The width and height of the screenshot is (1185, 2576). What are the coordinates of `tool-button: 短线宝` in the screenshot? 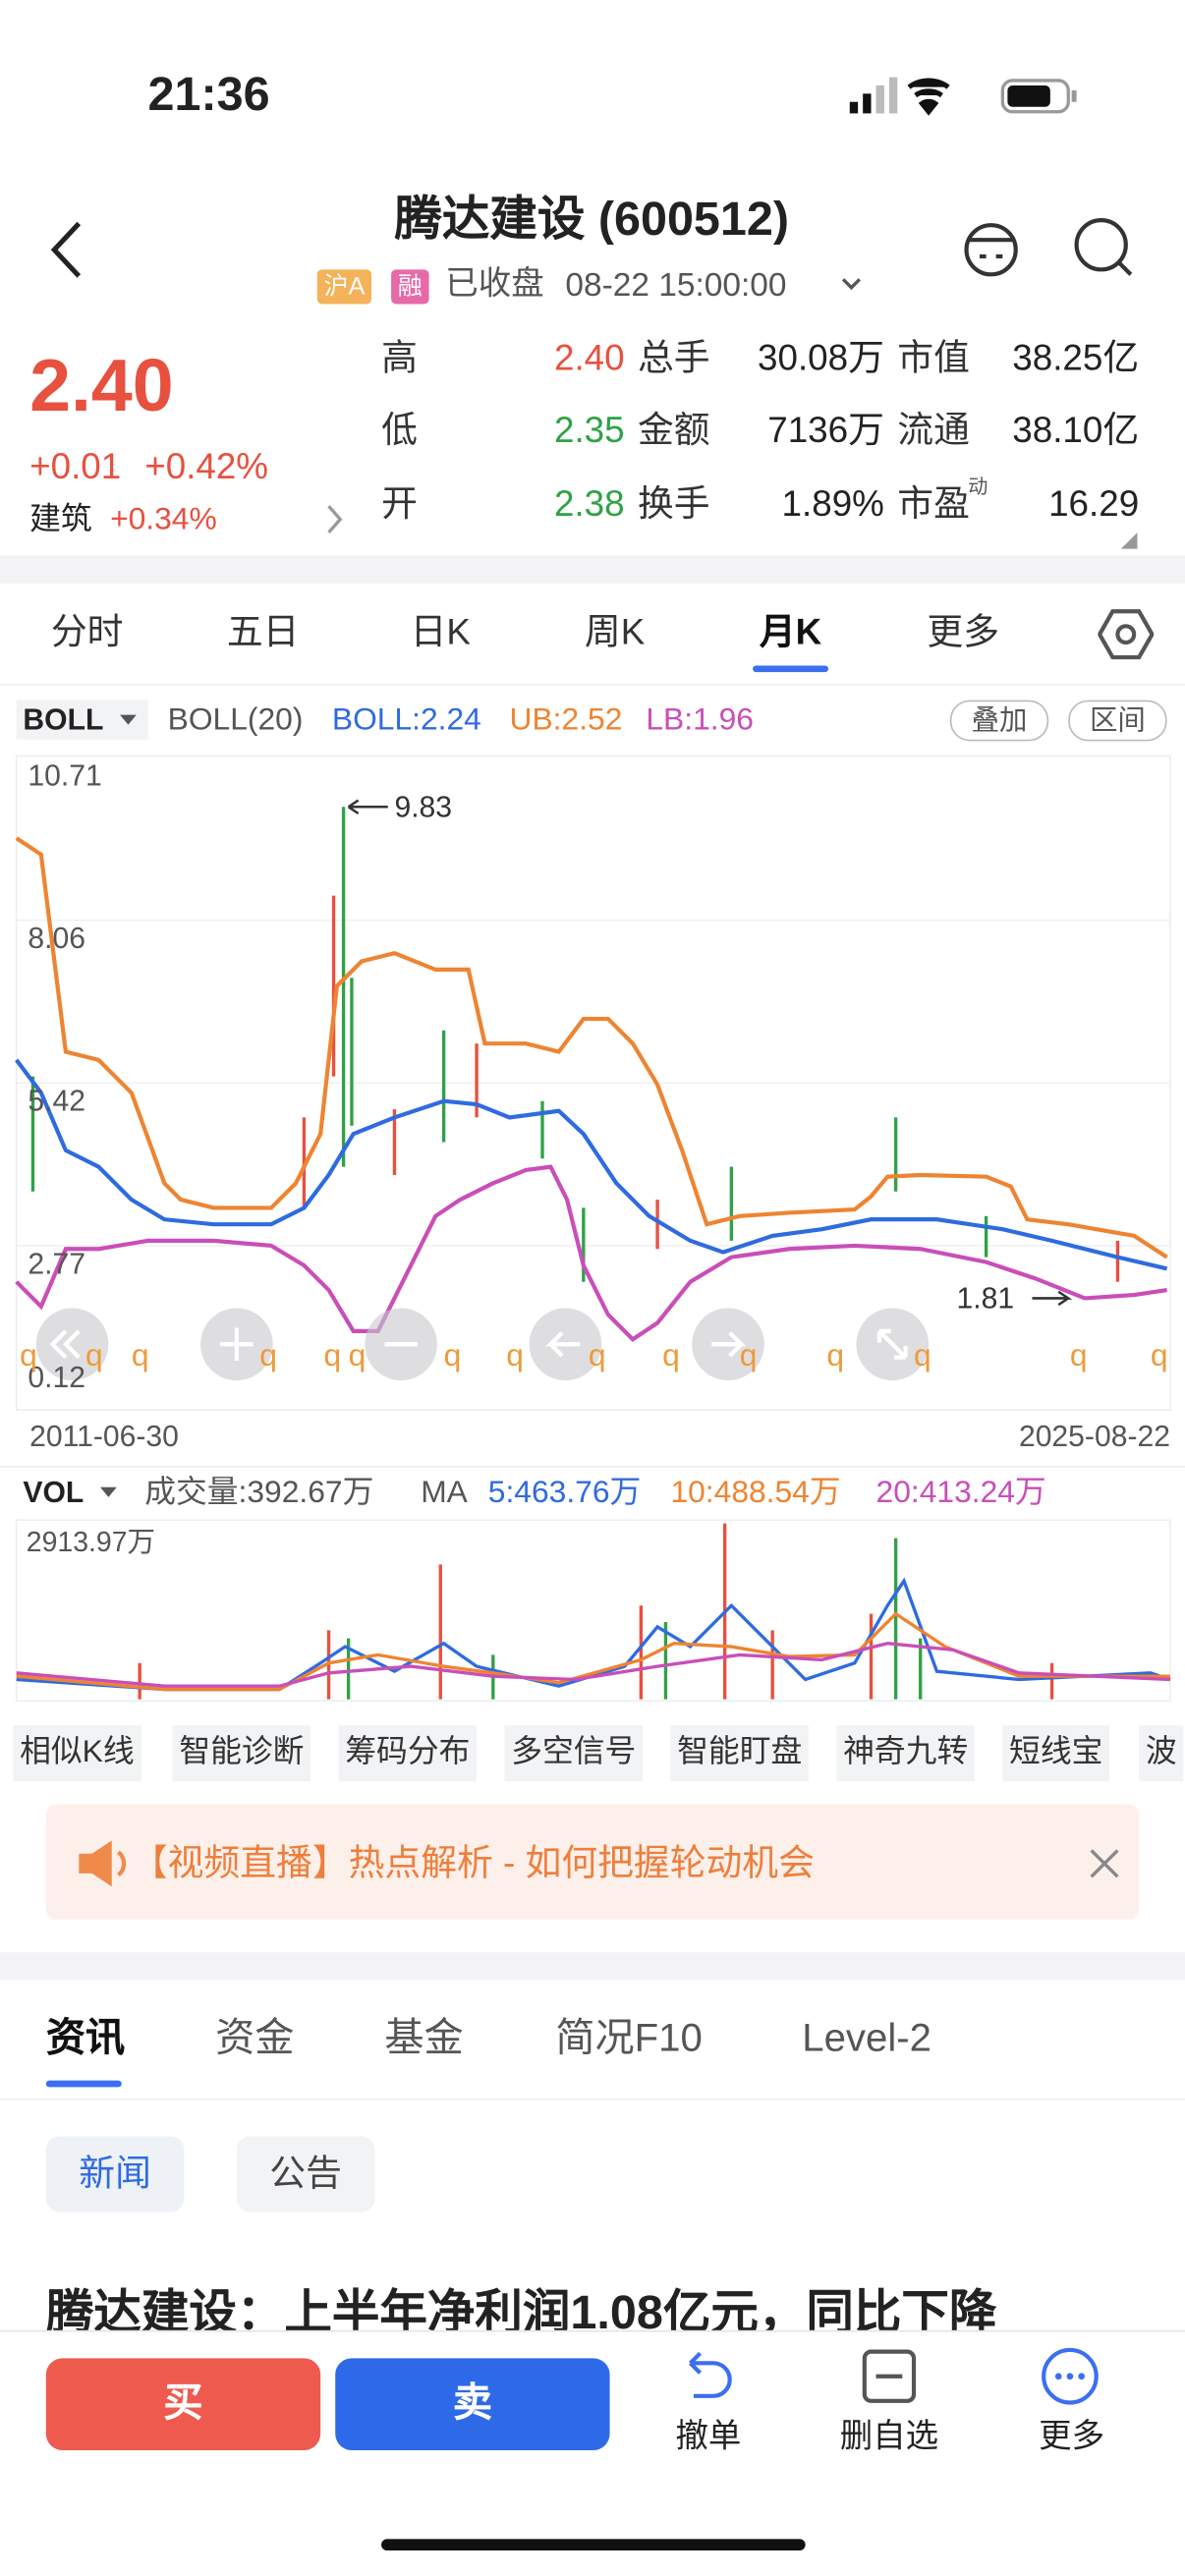 It's located at (1056, 1753).